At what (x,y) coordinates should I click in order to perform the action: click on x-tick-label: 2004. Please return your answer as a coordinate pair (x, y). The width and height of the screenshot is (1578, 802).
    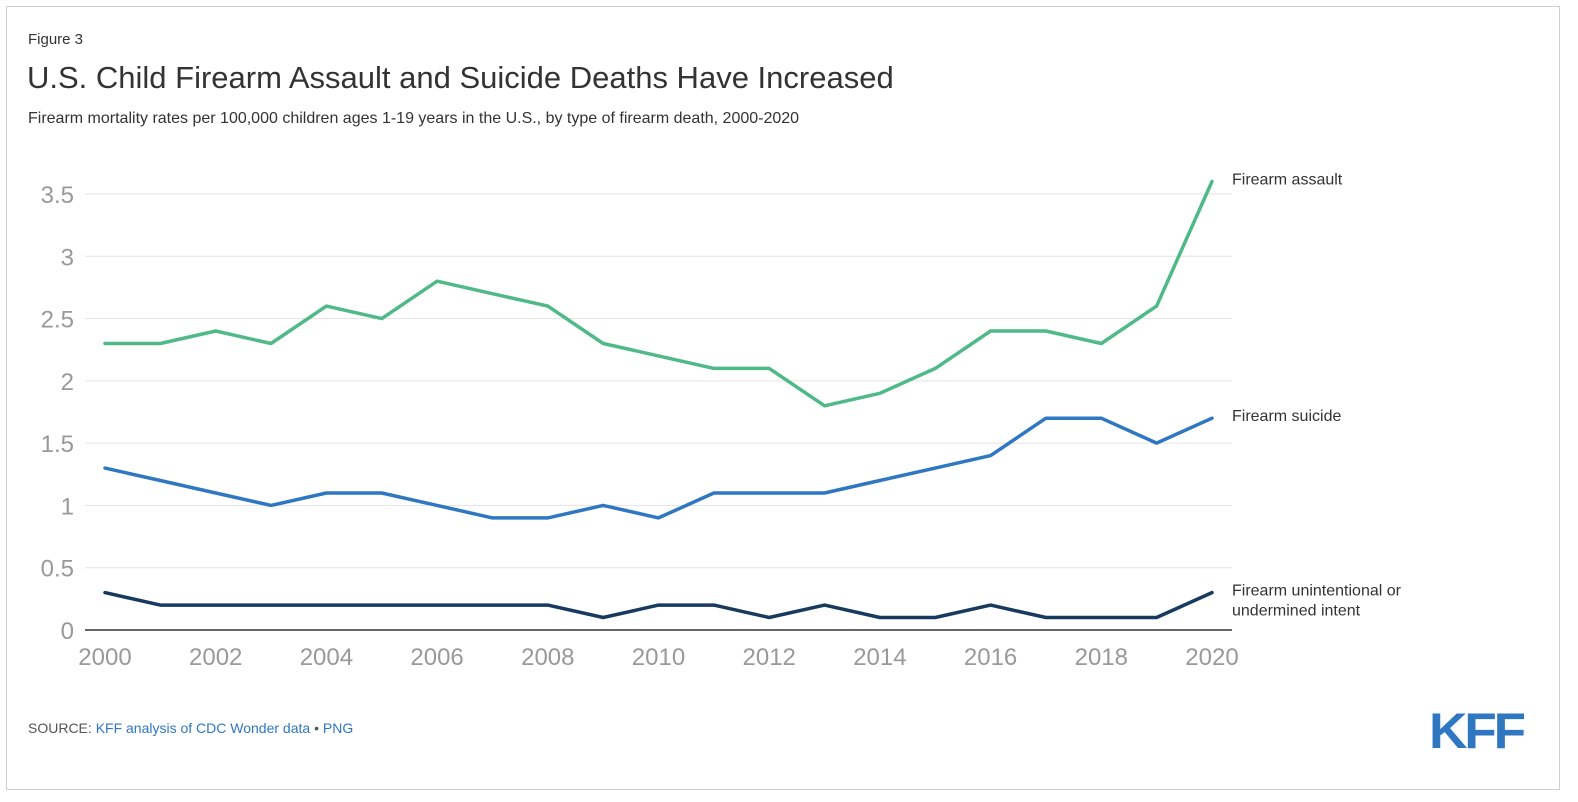
    Looking at the image, I should click on (326, 657).